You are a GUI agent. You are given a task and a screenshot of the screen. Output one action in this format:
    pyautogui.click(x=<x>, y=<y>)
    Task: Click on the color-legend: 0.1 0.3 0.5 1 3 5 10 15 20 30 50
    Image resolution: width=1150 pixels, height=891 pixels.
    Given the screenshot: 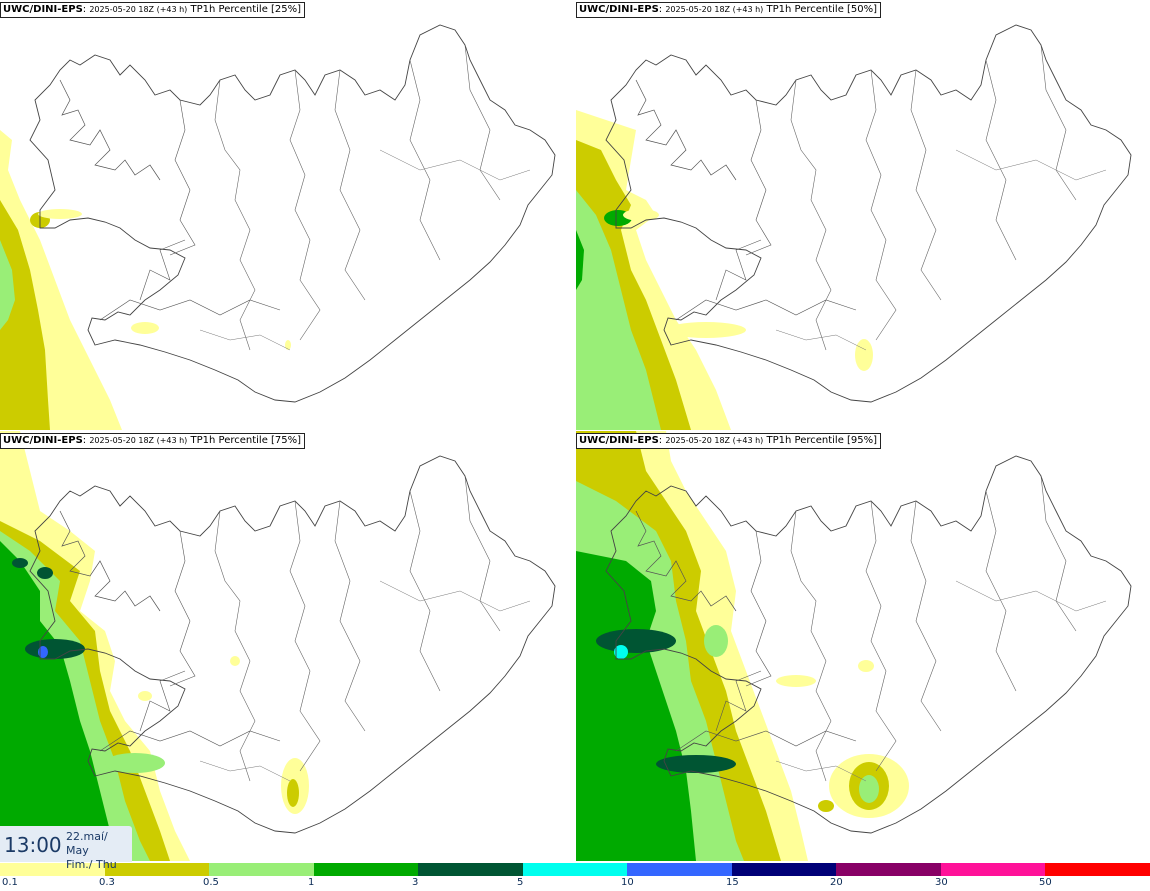 What is the action you would take?
    pyautogui.click(x=575, y=876)
    